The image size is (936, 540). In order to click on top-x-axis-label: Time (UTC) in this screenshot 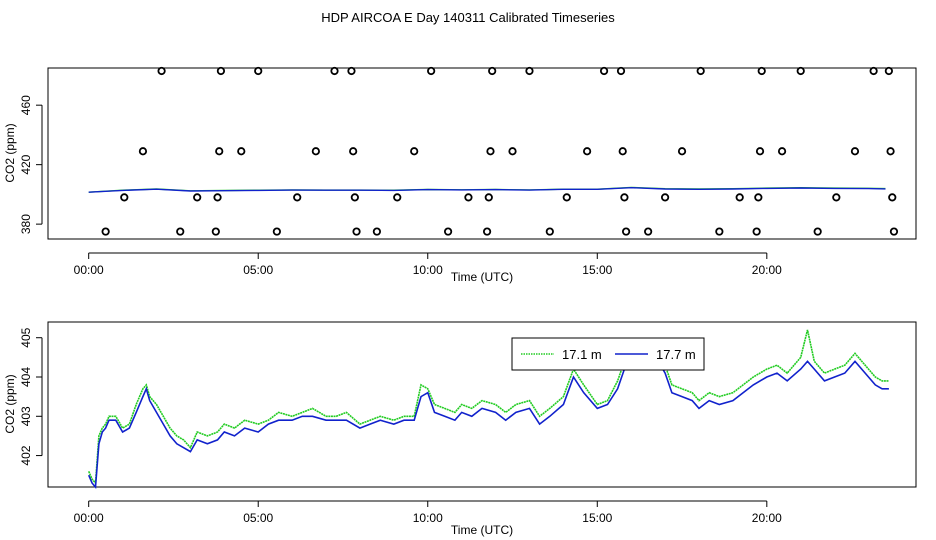, I will do `click(482, 277)`.